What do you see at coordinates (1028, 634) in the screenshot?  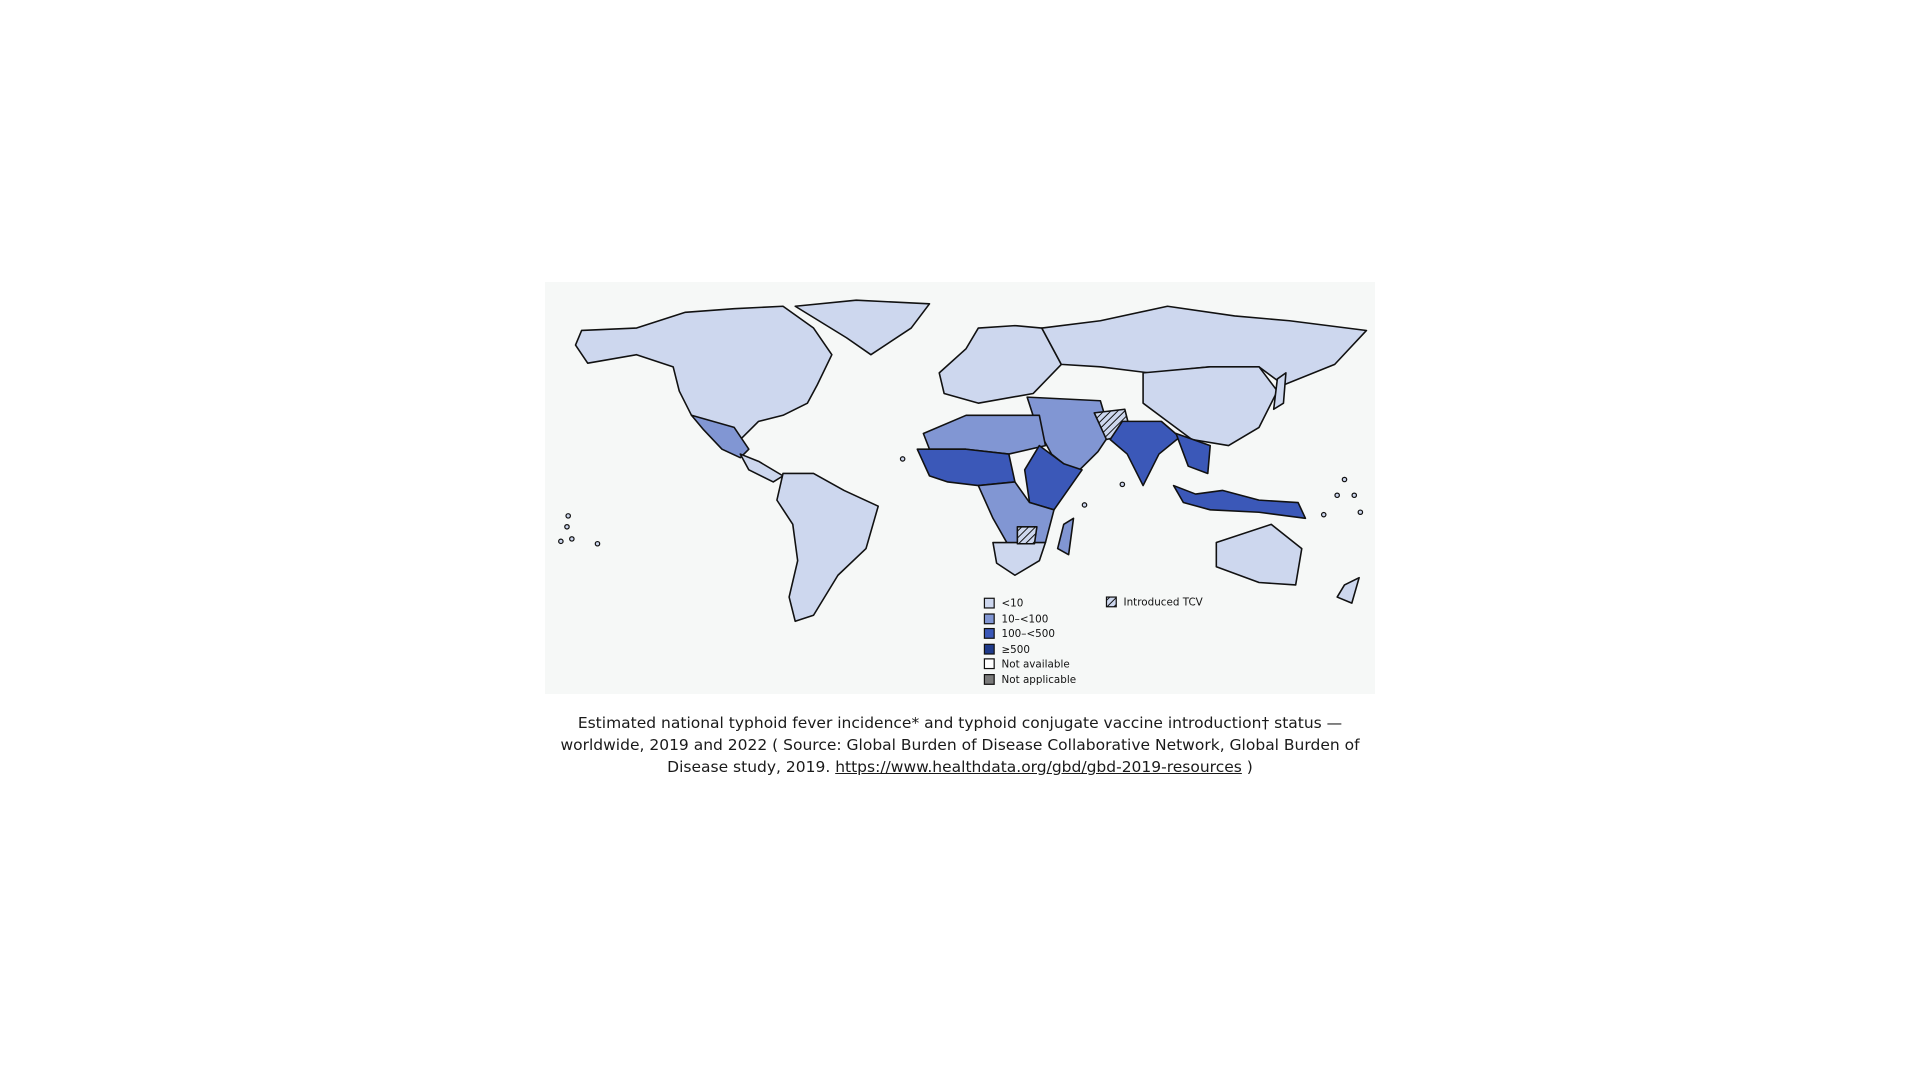 I see `svg-text: 100–<500` at bounding box center [1028, 634].